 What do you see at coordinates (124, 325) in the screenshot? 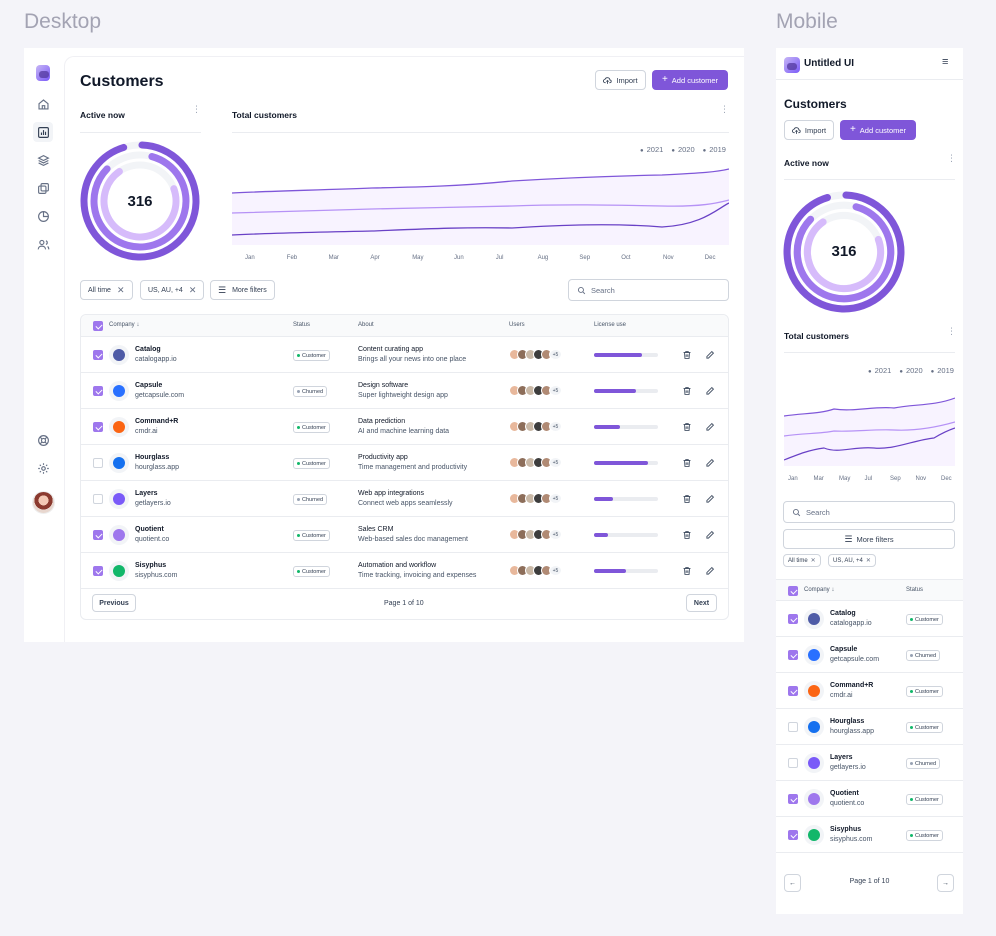
I see `col-company: Company ↓` at bounding box center [124, 325].